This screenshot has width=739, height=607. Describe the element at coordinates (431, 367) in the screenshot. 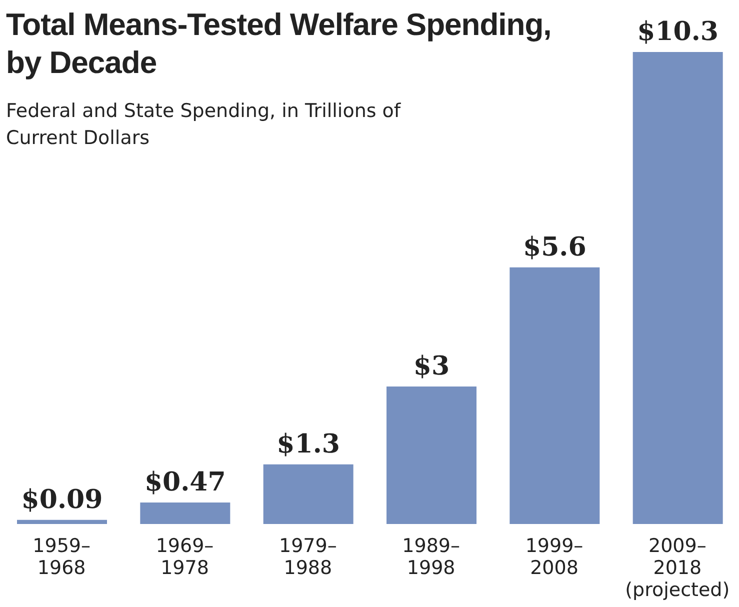

I see `data-label: $3` at that location.